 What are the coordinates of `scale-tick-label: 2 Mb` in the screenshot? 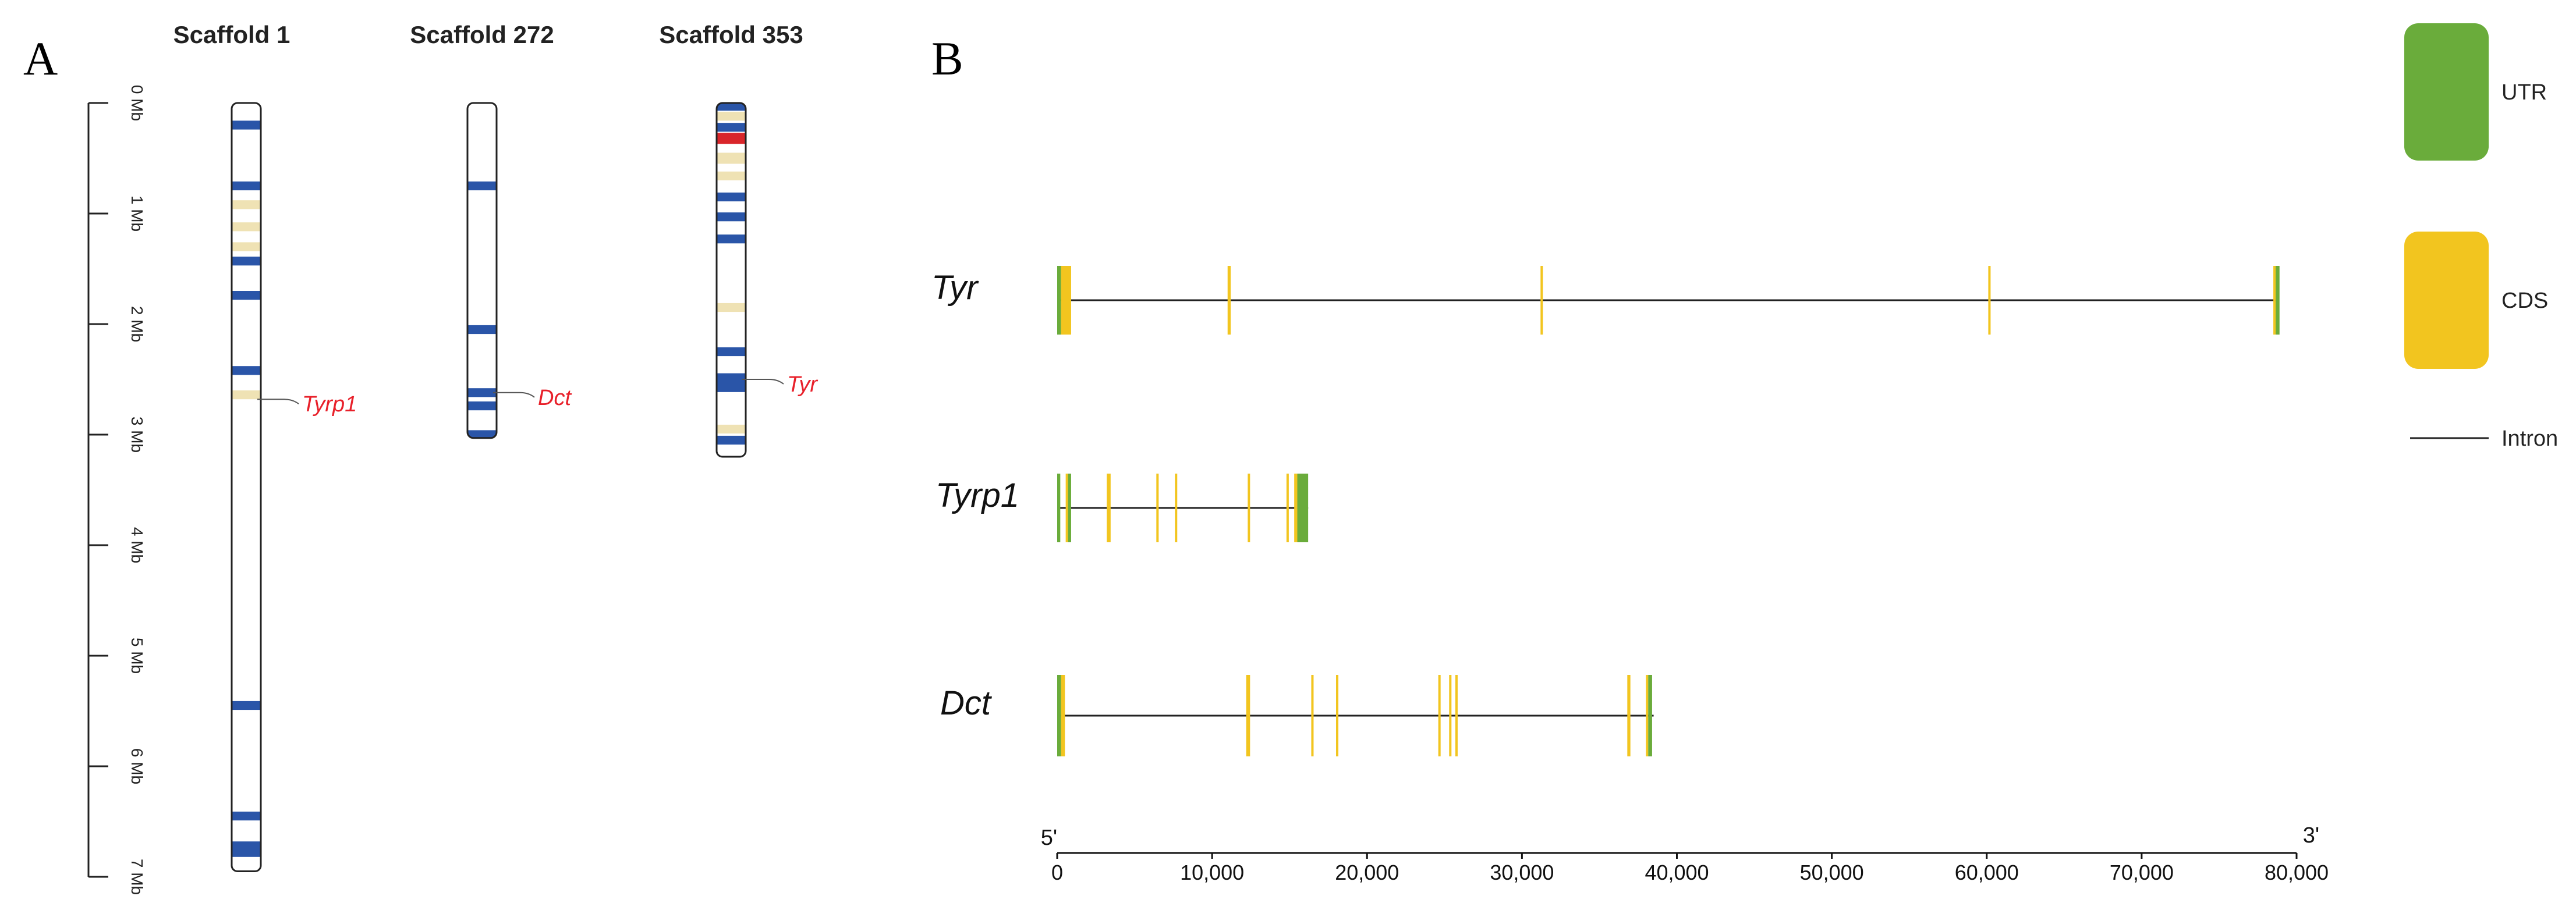 It's located at (137, 324).